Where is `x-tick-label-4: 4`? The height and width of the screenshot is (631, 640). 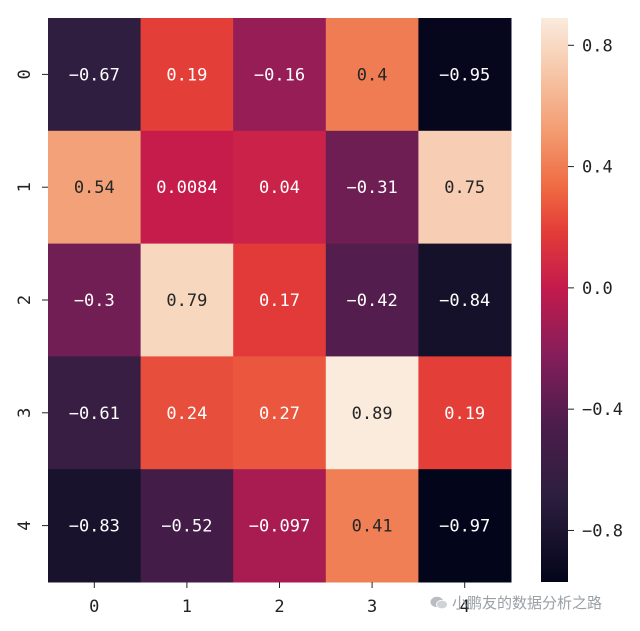 x-tick-label-4: 4 is located at coordinates (465, 607).